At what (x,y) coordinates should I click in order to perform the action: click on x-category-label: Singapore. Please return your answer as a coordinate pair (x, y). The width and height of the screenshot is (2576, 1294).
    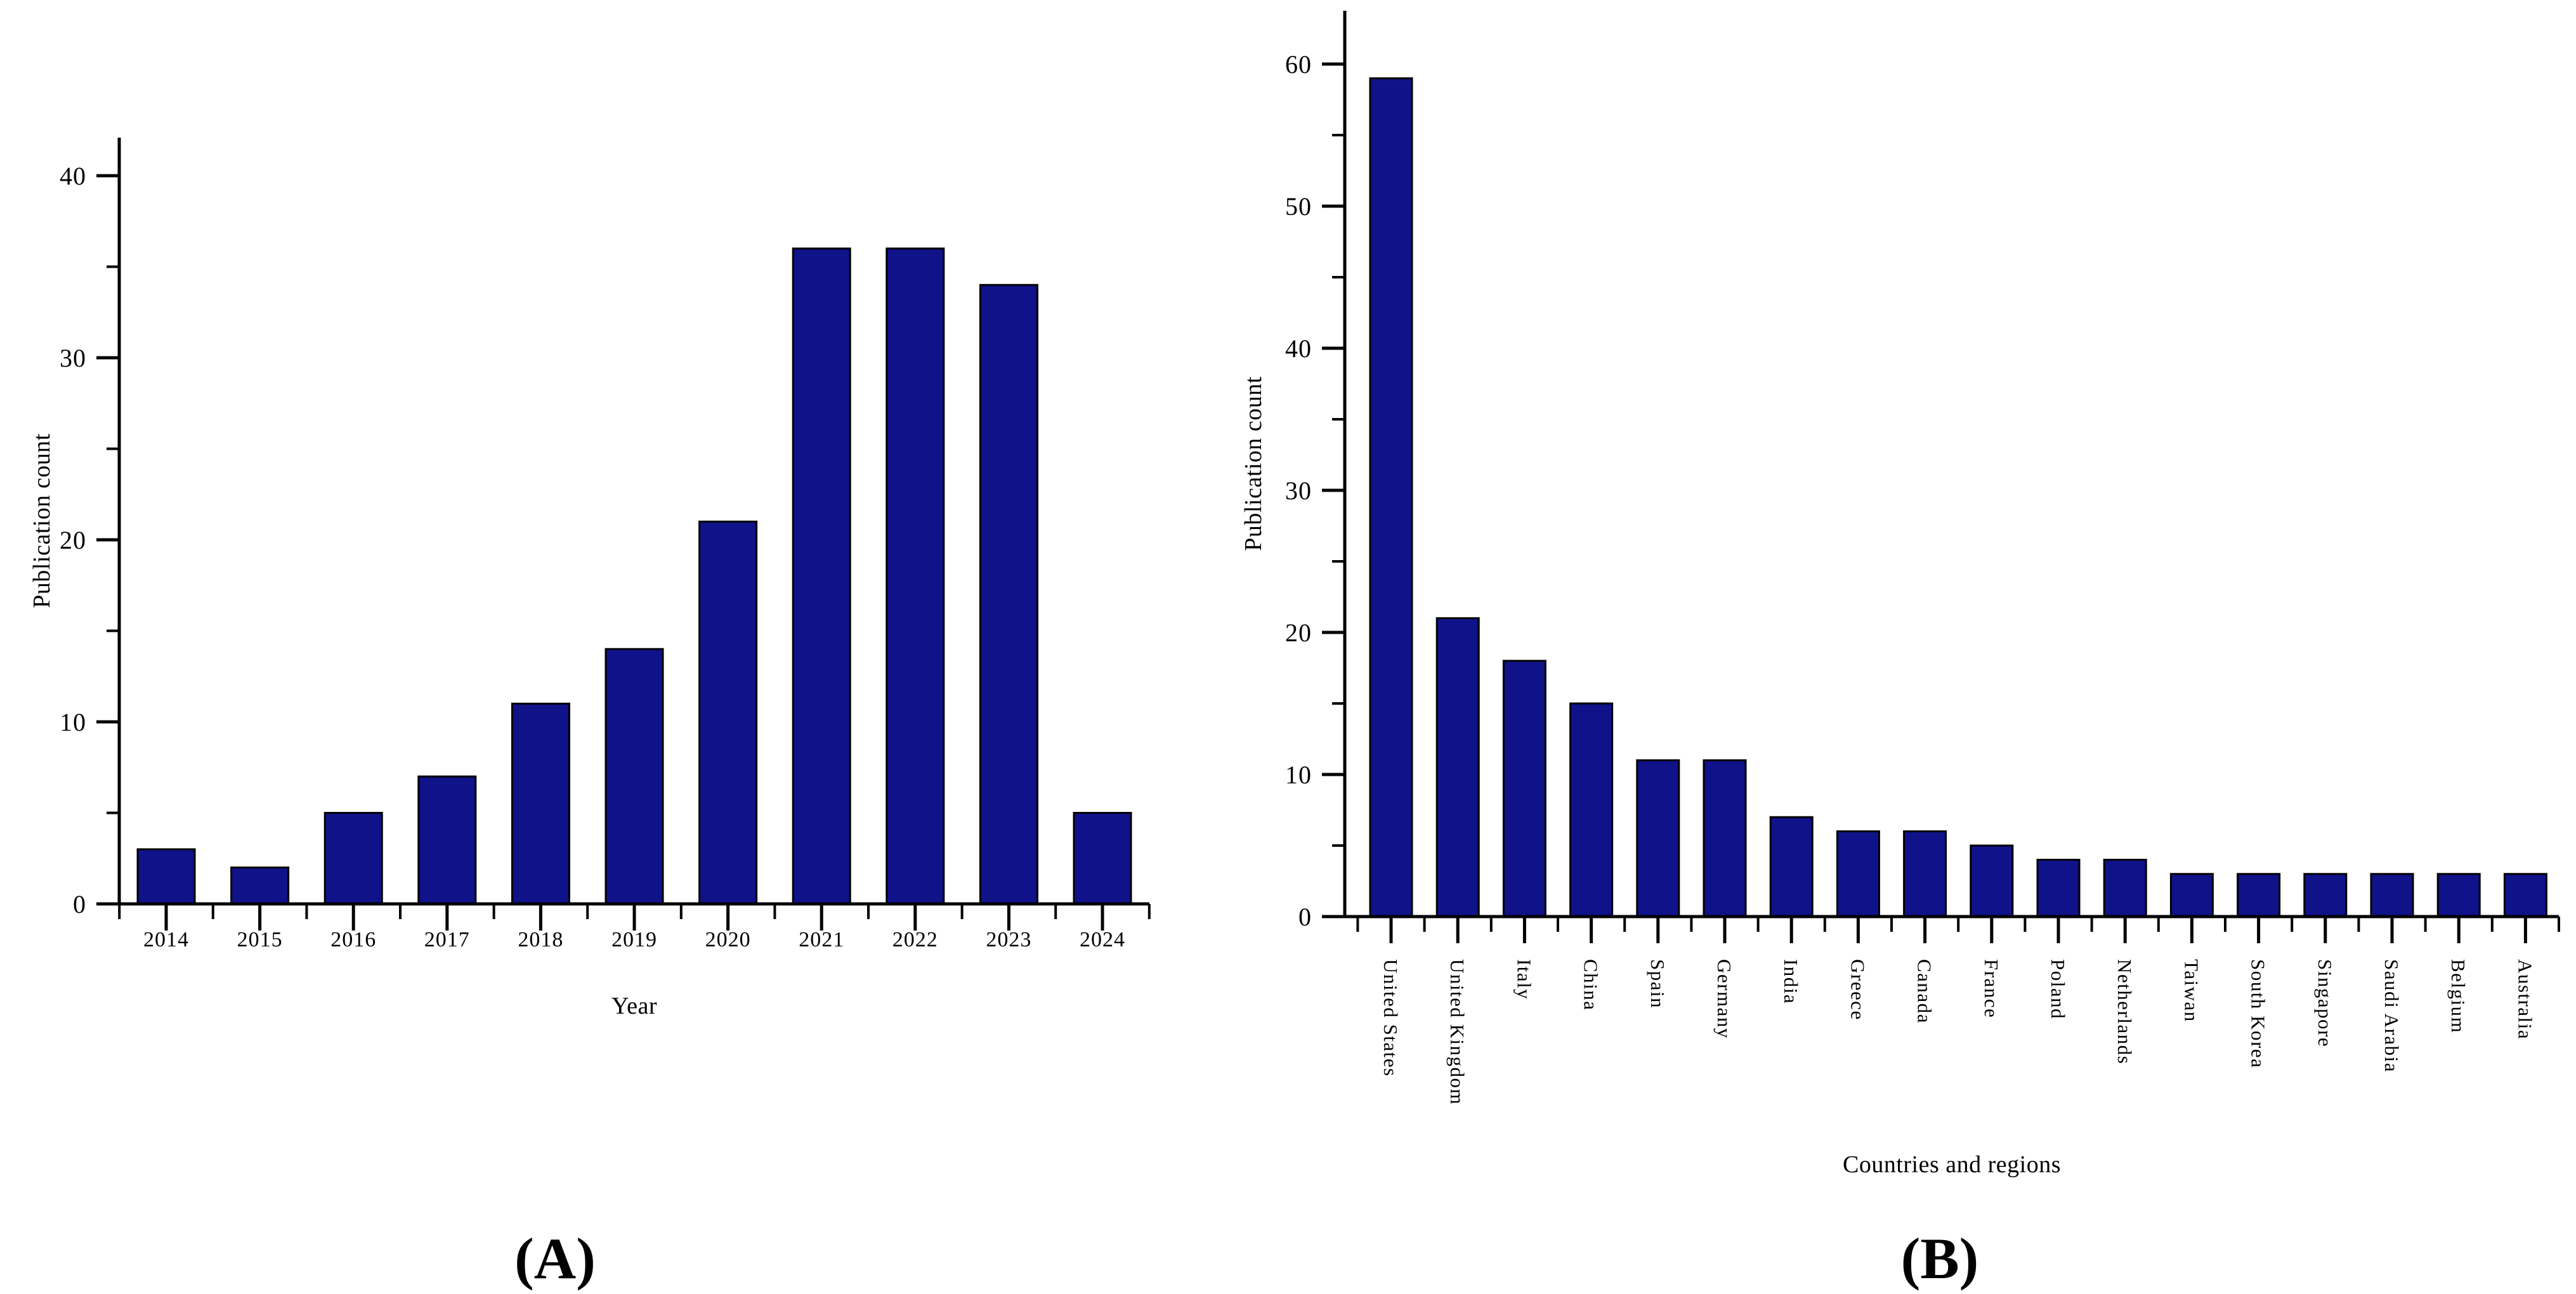
    Looking at the image, I should click on (2325, 1003).